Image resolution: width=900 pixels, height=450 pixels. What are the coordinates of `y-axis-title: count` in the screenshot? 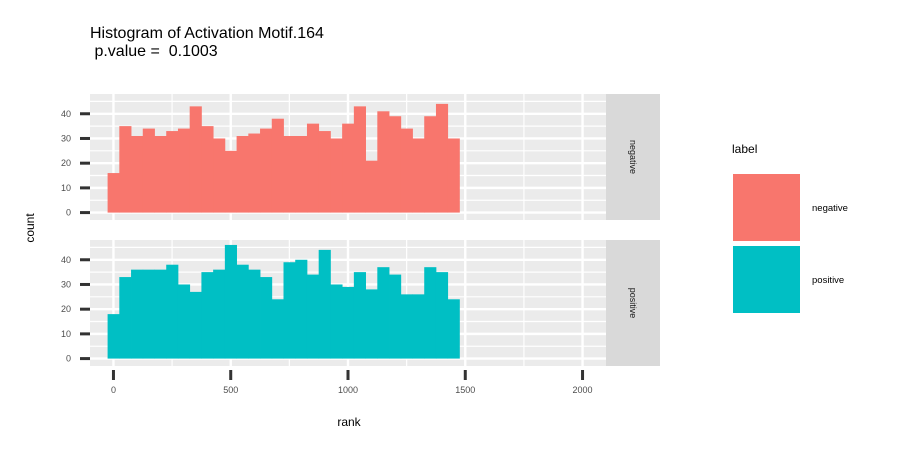 It's located at (30, 228).